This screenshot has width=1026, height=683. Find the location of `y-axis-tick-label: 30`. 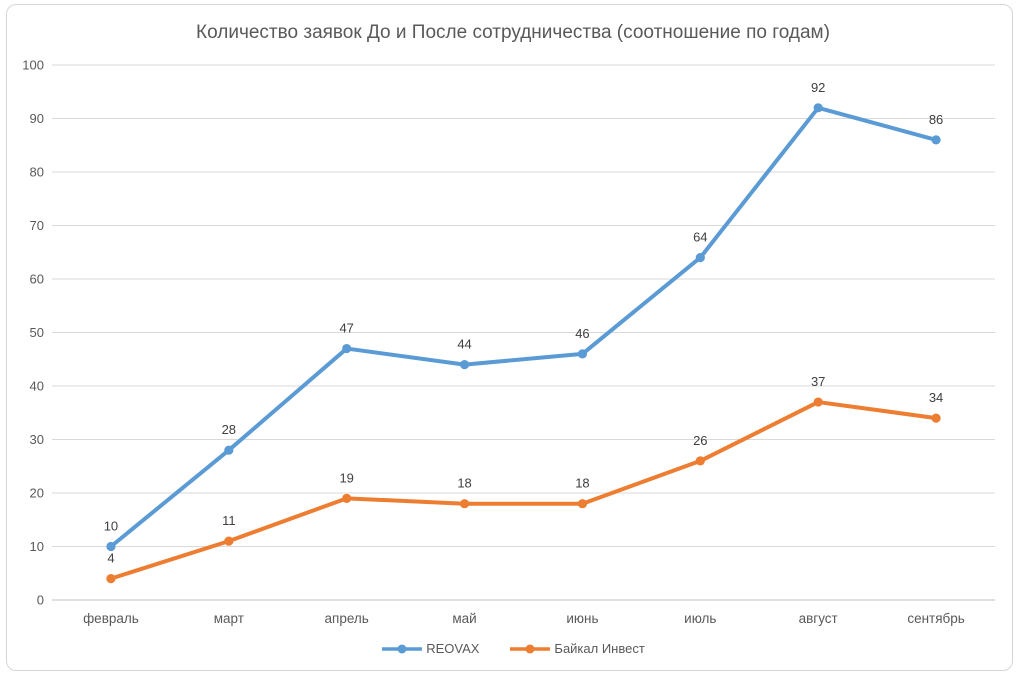

y-axis-tick-label: 30 is located at coordinates (37, 439).